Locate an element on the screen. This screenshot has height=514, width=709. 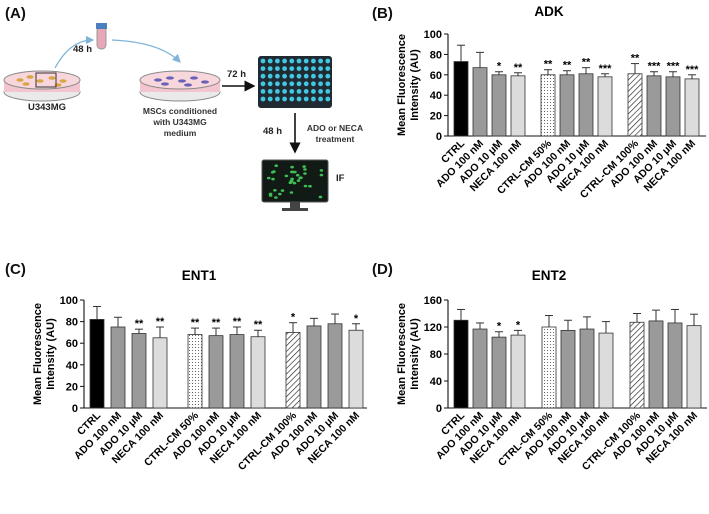
y-tick-label: 160 is located at coordinates (433, 301).